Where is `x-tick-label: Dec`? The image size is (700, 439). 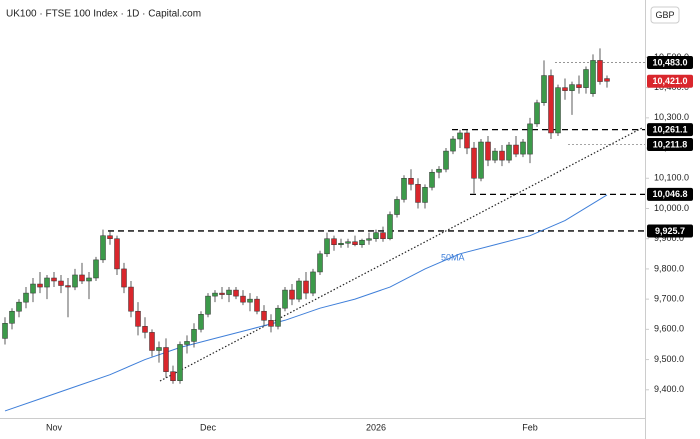 x-tick-label: Dec is located at coordinates (208, 427).